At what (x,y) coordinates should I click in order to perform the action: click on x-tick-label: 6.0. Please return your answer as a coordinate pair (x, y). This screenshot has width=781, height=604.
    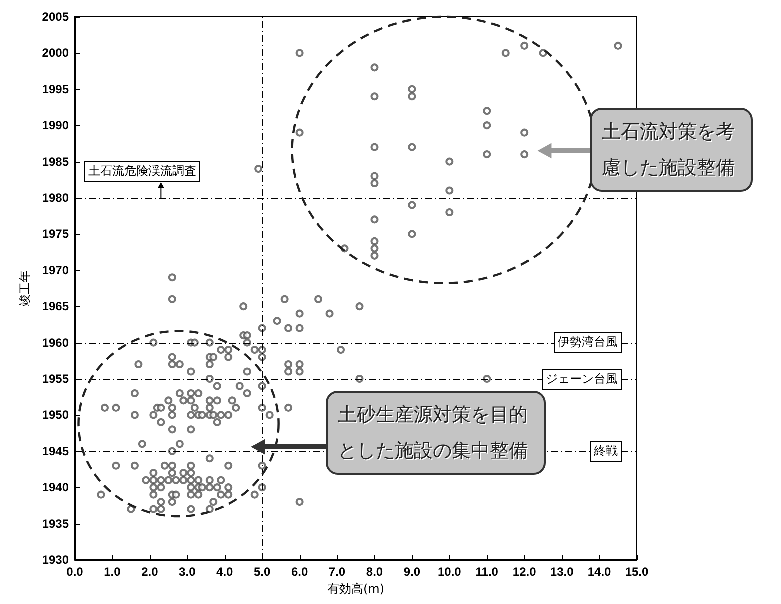
    Looking at the image, I should click on (299, 572).